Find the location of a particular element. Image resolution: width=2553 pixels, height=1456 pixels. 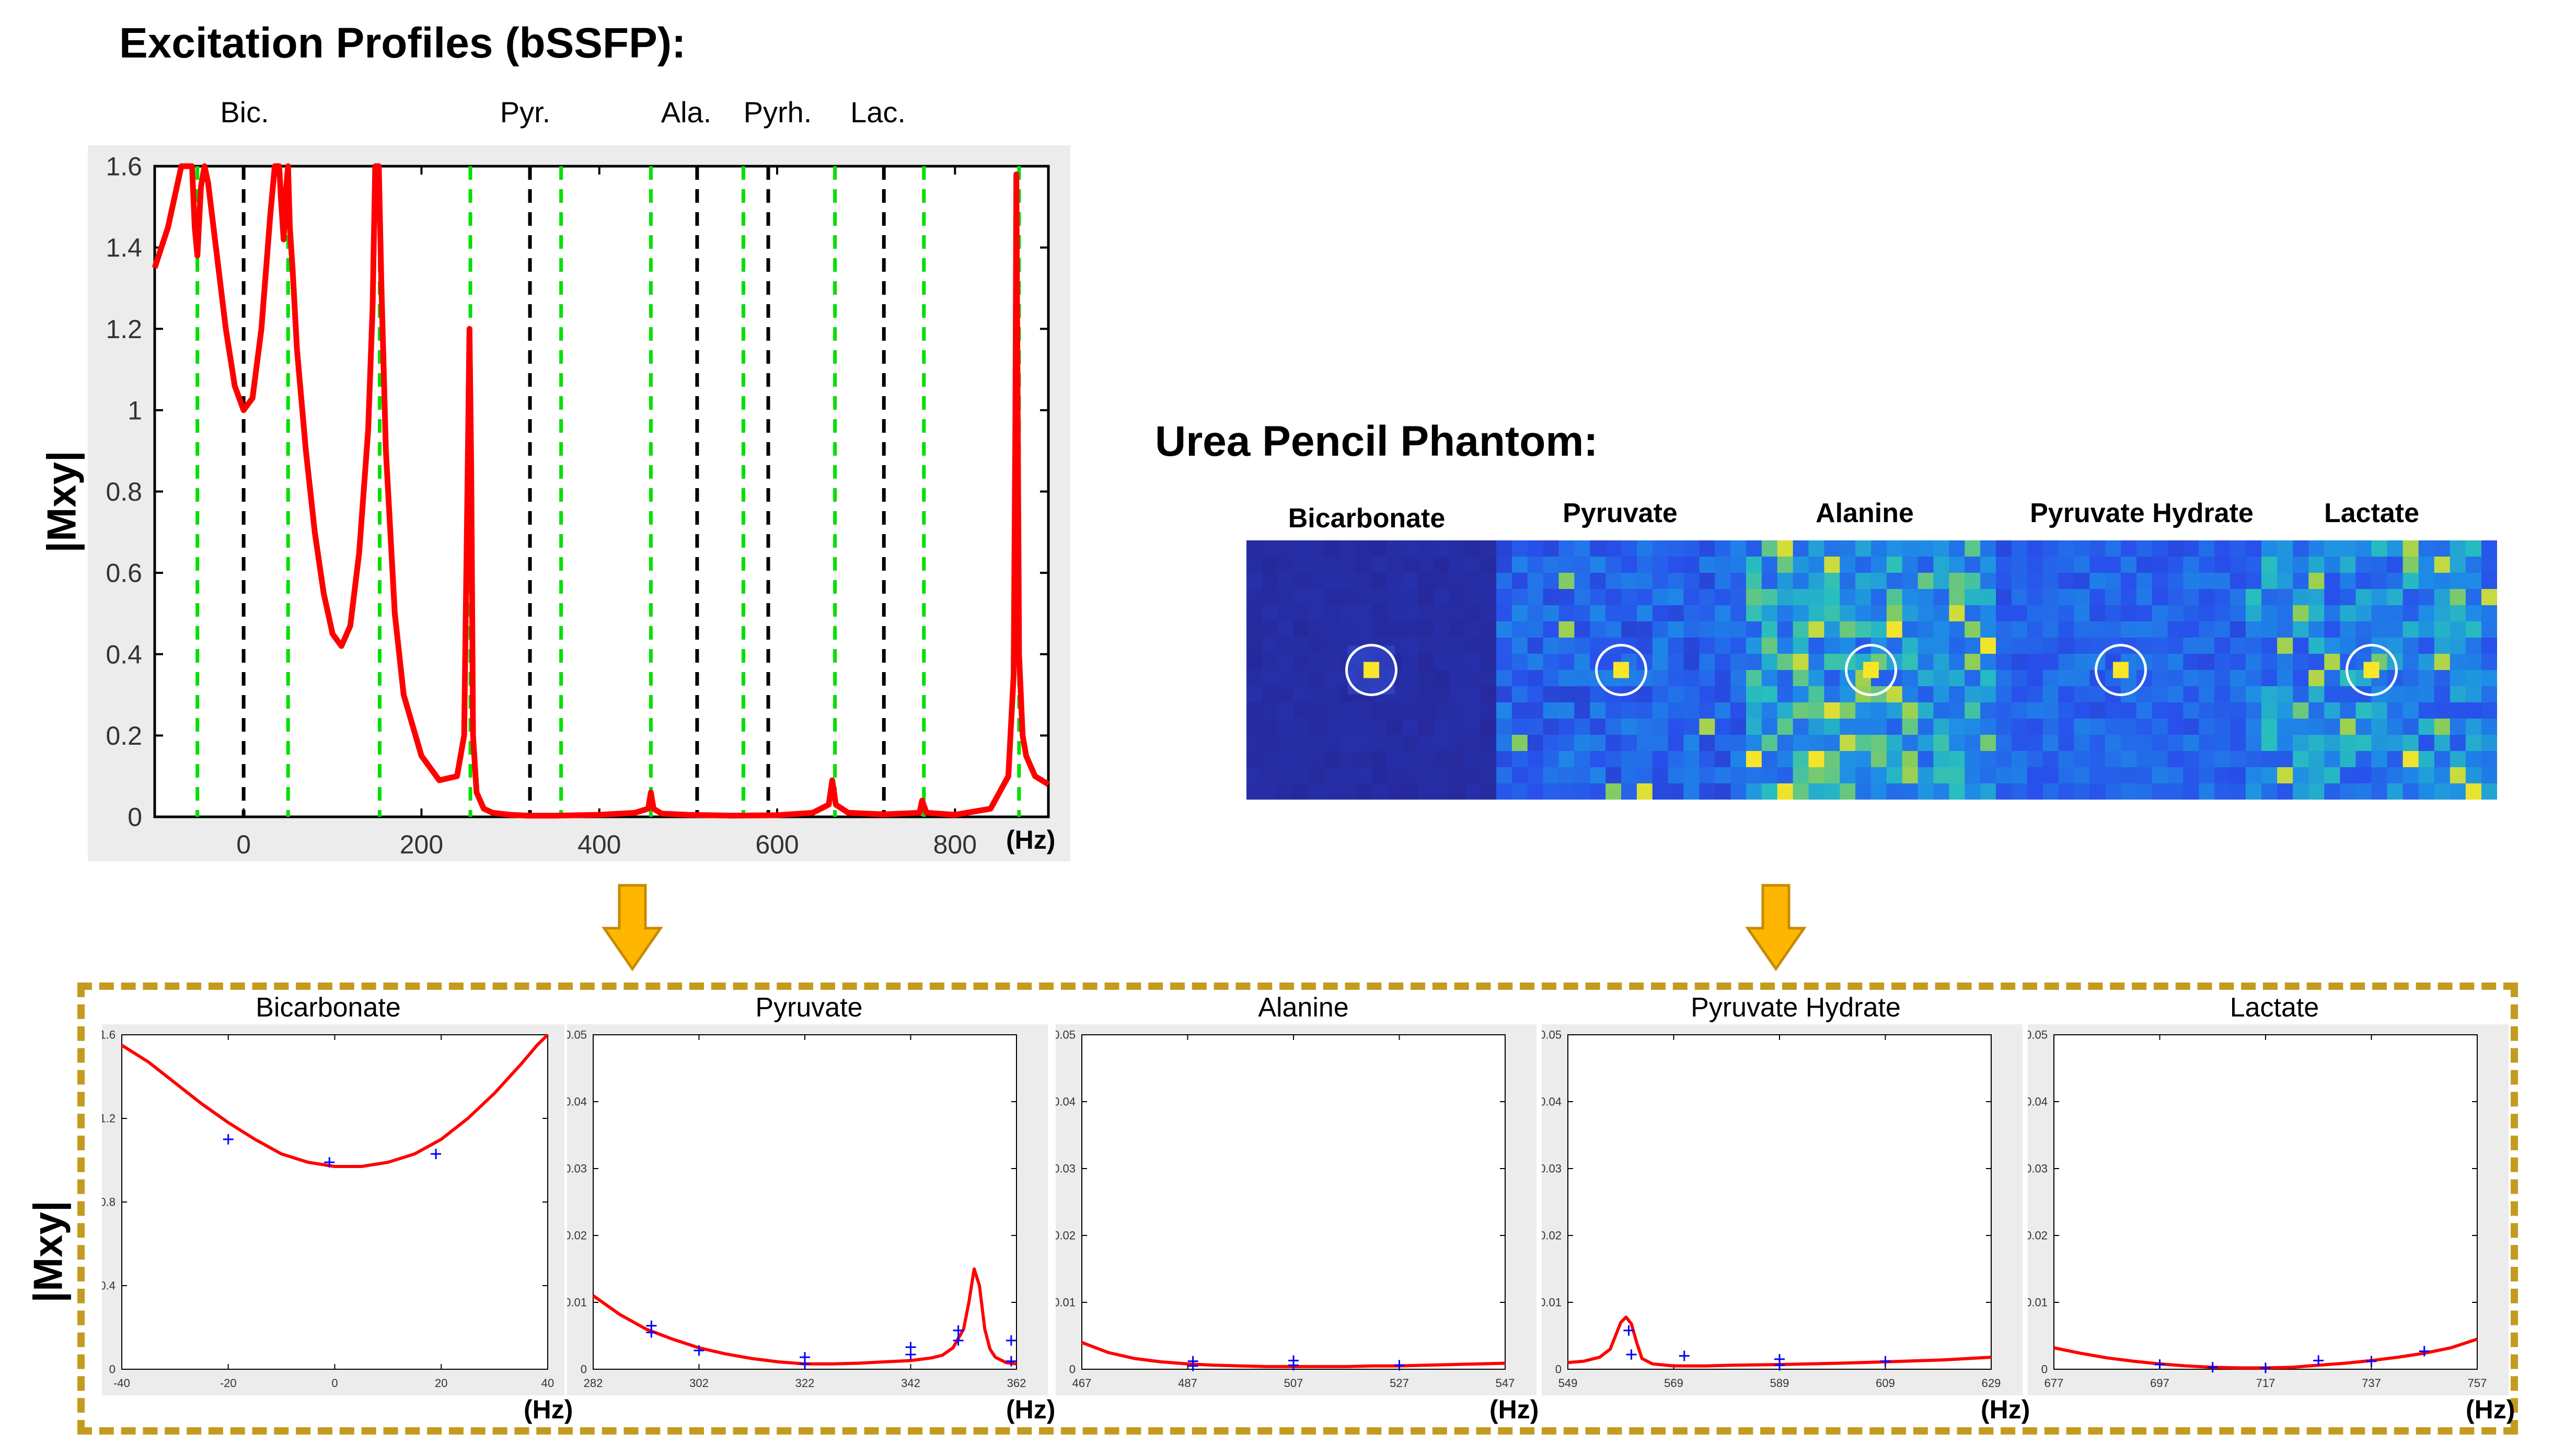

x-tick-label: 589 is located at coordinates (1779, 1384).